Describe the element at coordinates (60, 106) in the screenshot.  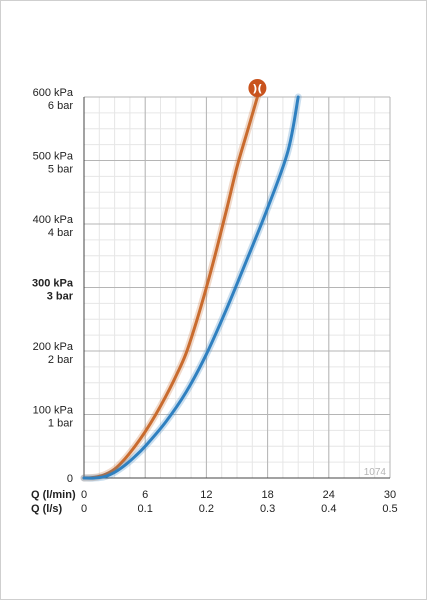
I see `y-tick-label-bar: 6 bar` at that location.